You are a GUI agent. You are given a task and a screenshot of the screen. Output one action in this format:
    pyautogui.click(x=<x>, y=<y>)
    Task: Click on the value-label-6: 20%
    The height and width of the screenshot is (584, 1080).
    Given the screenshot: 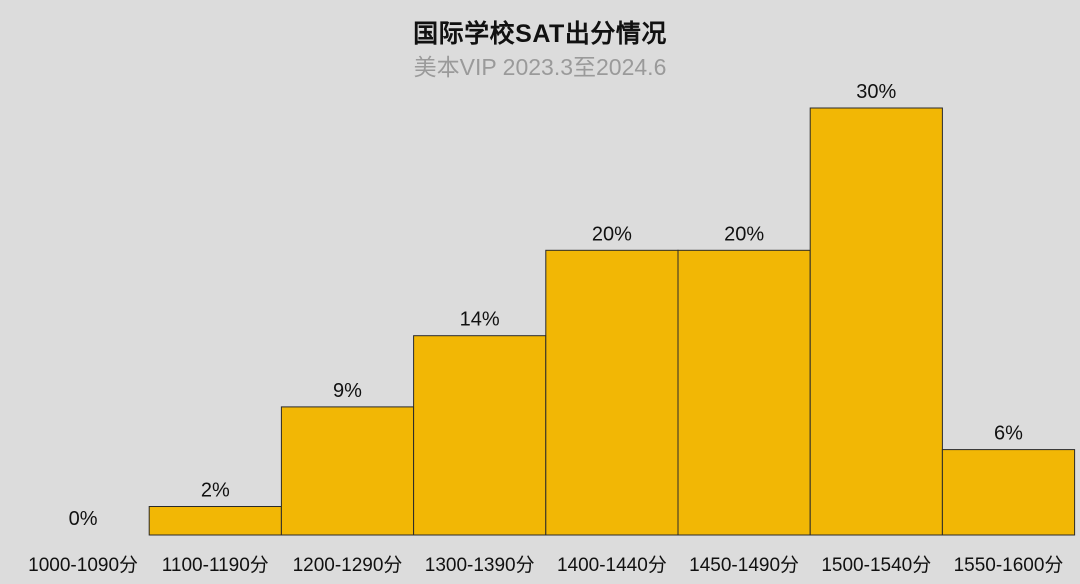 What is the action you would take?
    pyautogui.click(x=744, y=234)
    